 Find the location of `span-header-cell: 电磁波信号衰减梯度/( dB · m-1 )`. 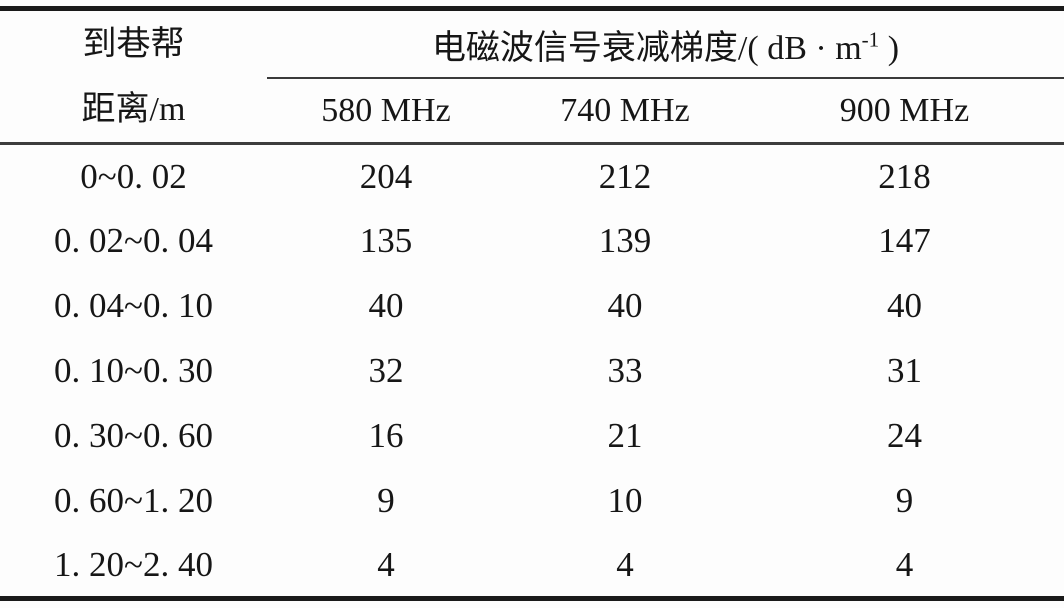

span-header-cell: 电磁波信号衰减梯度/( dB · m-1 ) is located at coordinates (665, 43).